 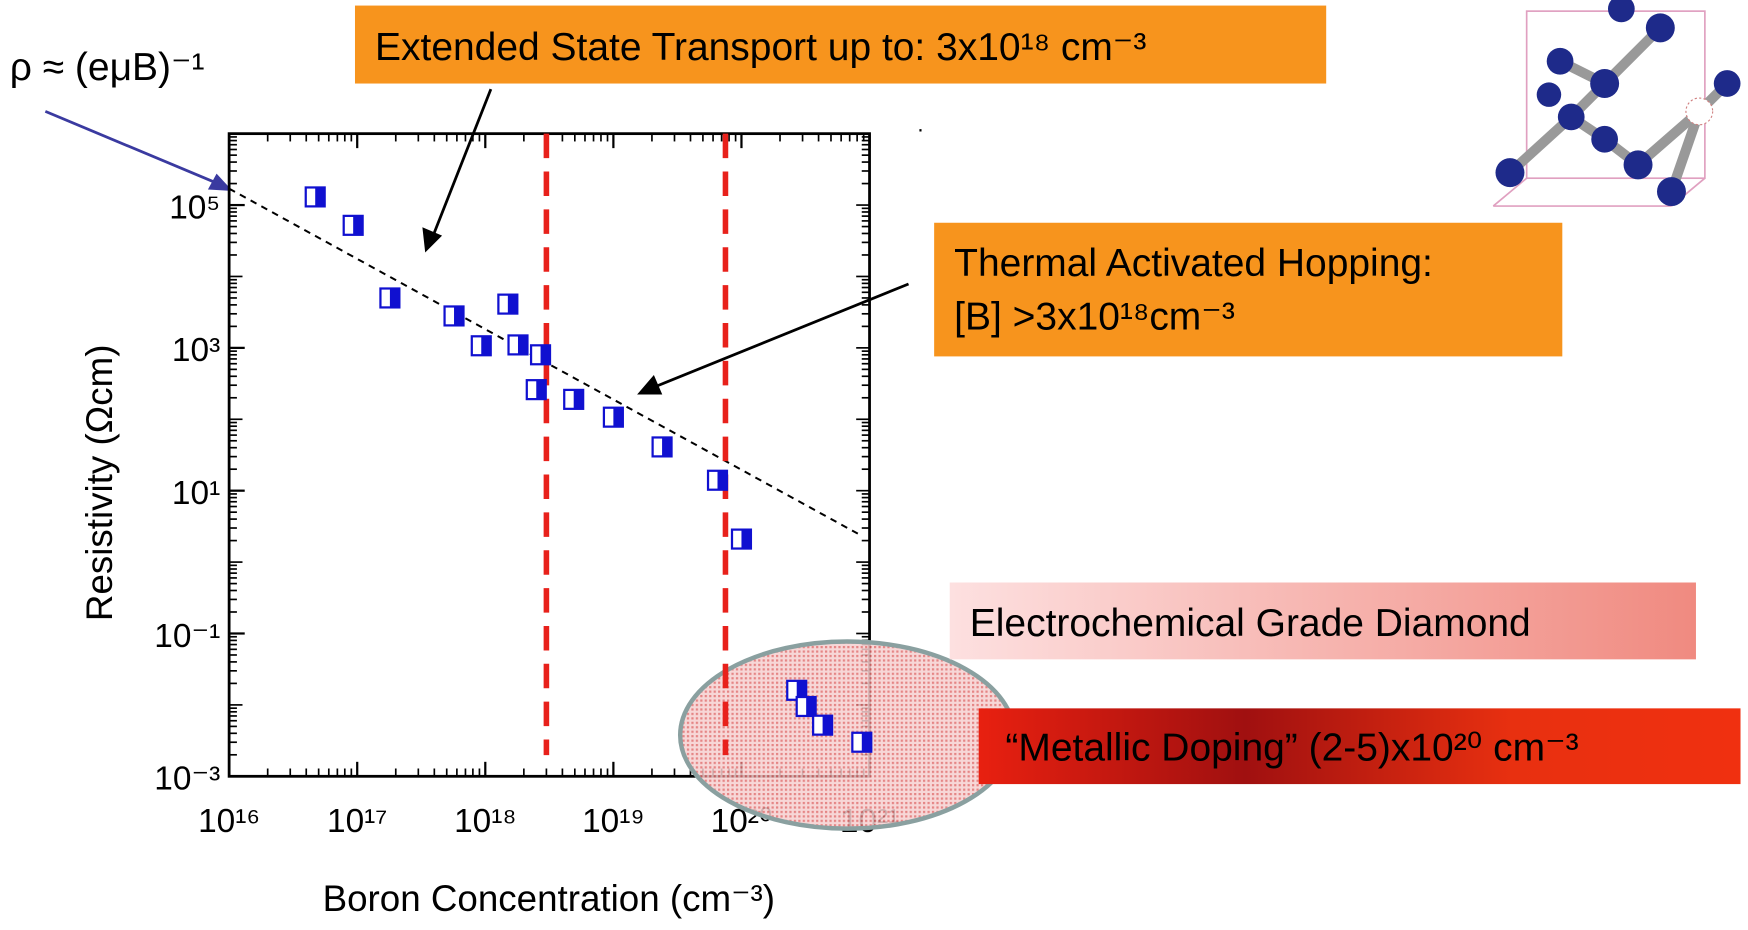 I want to click on y-tick-label: 10⁻¹, so click(x=187, y=636).